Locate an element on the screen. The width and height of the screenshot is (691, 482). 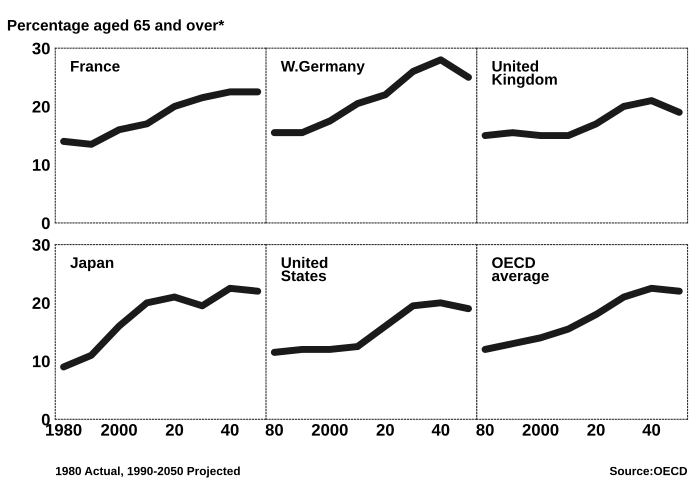
y-axis-title: Percentage aged 65 and over* is located at coordinates (116, 26).